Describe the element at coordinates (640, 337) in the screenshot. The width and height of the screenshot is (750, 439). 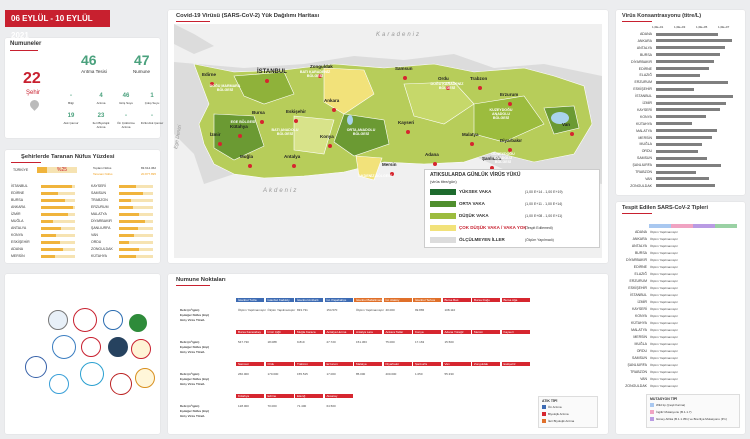
I see `type-city-label: MERSİN` at that location.